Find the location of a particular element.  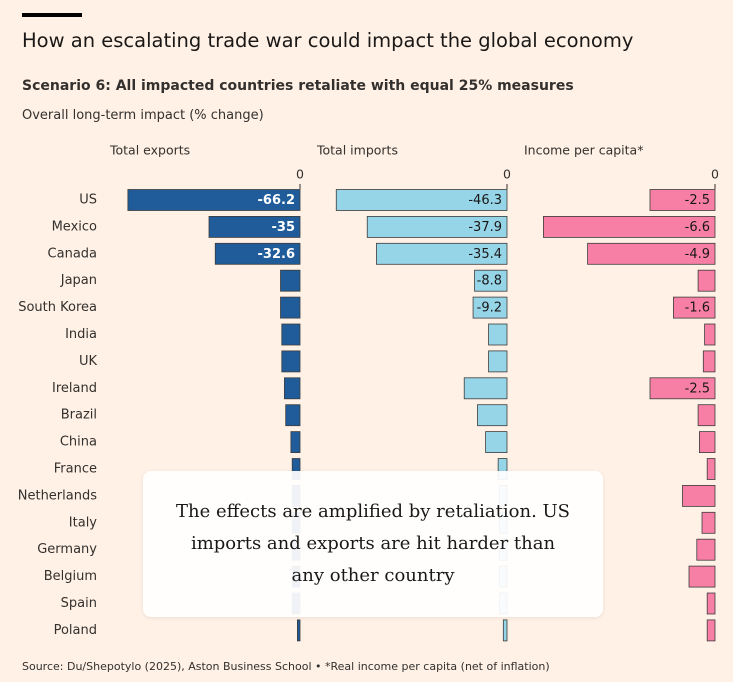

country-label-italy: Italy is located at coordinates (83, 522).